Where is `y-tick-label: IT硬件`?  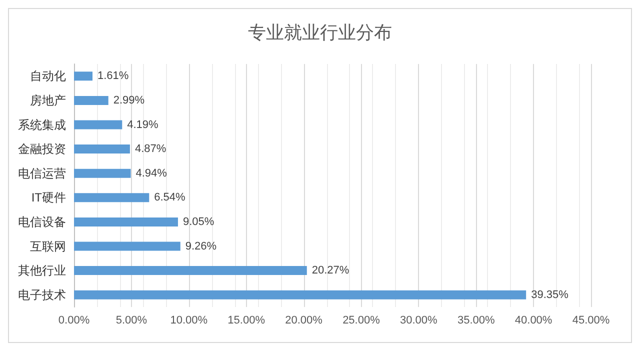 y-tick-label: IT硬件 is located at coordinates (48, 197).